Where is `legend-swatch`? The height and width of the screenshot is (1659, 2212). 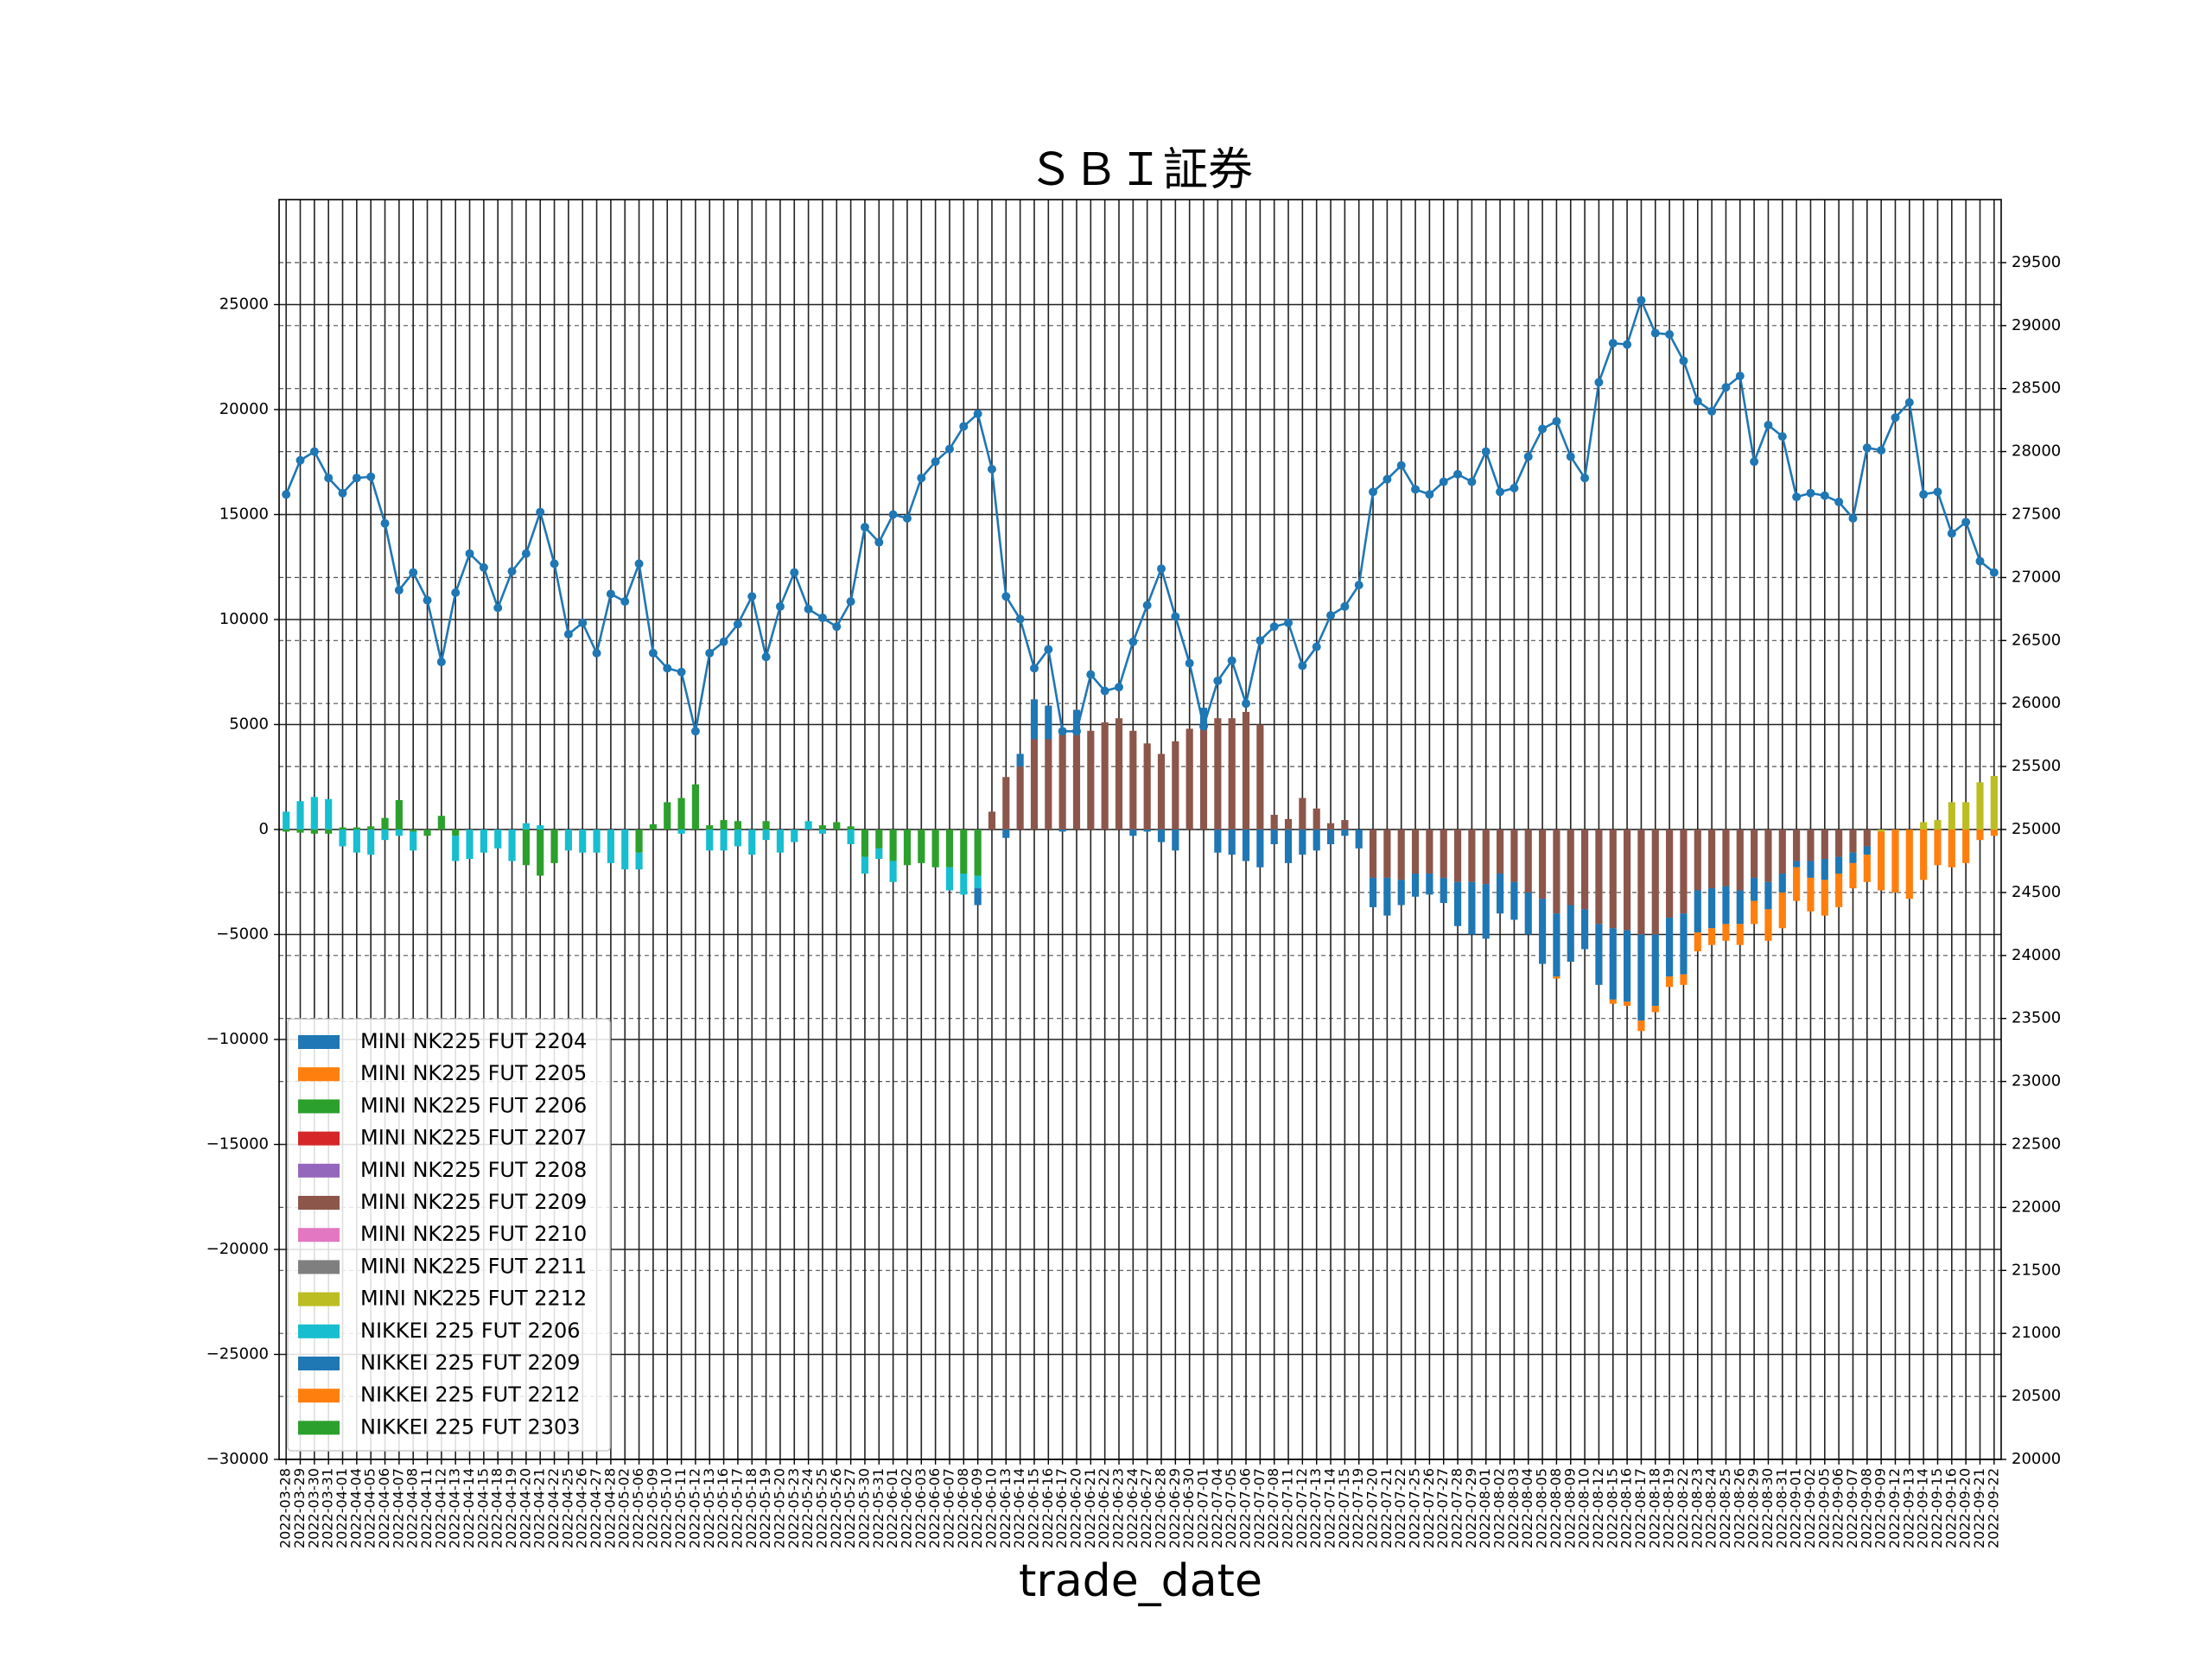
legend-swatch is located at coordinates (319, 1106).